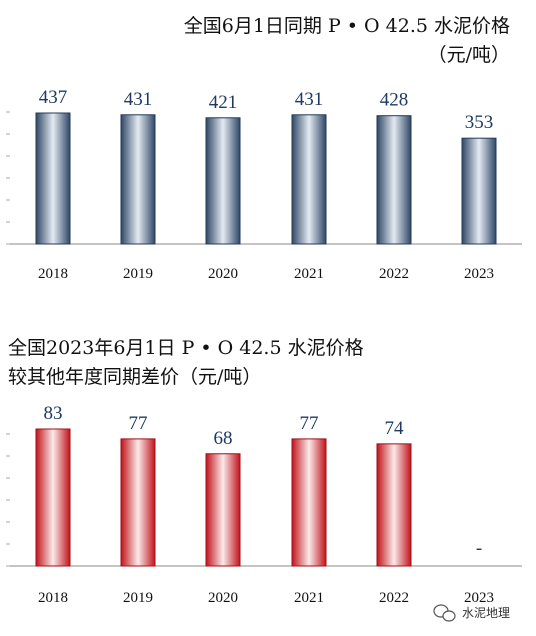 Image resolution: width=536 pixels, height=636 pixels. What do you see at coordinates (223, 274) in the screenshot?
I see `chart-top-category-label-2020: 2020` at bounding box center [223, 274].